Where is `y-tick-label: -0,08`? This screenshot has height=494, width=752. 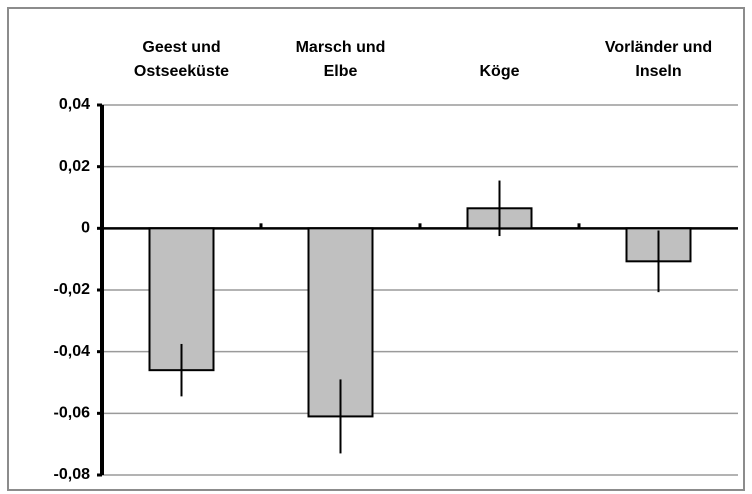 y-tick-label: -0,08 is located at coordinates (72, 474).